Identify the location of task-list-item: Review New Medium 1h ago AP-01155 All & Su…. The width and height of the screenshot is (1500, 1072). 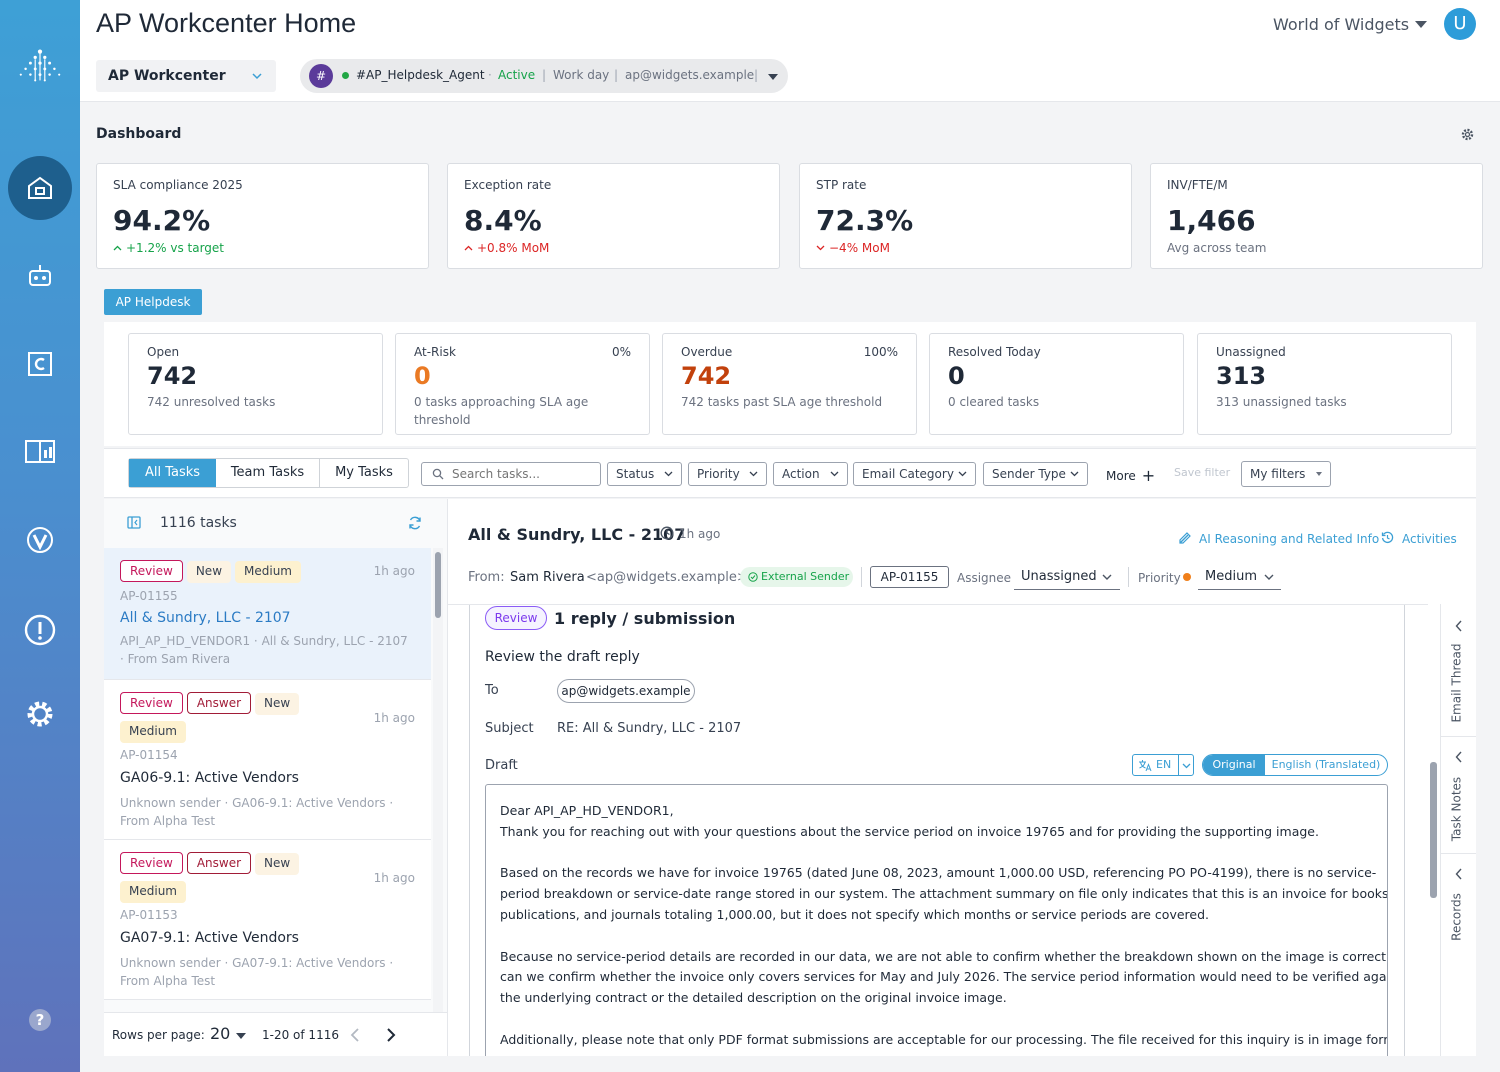
(267, 614).